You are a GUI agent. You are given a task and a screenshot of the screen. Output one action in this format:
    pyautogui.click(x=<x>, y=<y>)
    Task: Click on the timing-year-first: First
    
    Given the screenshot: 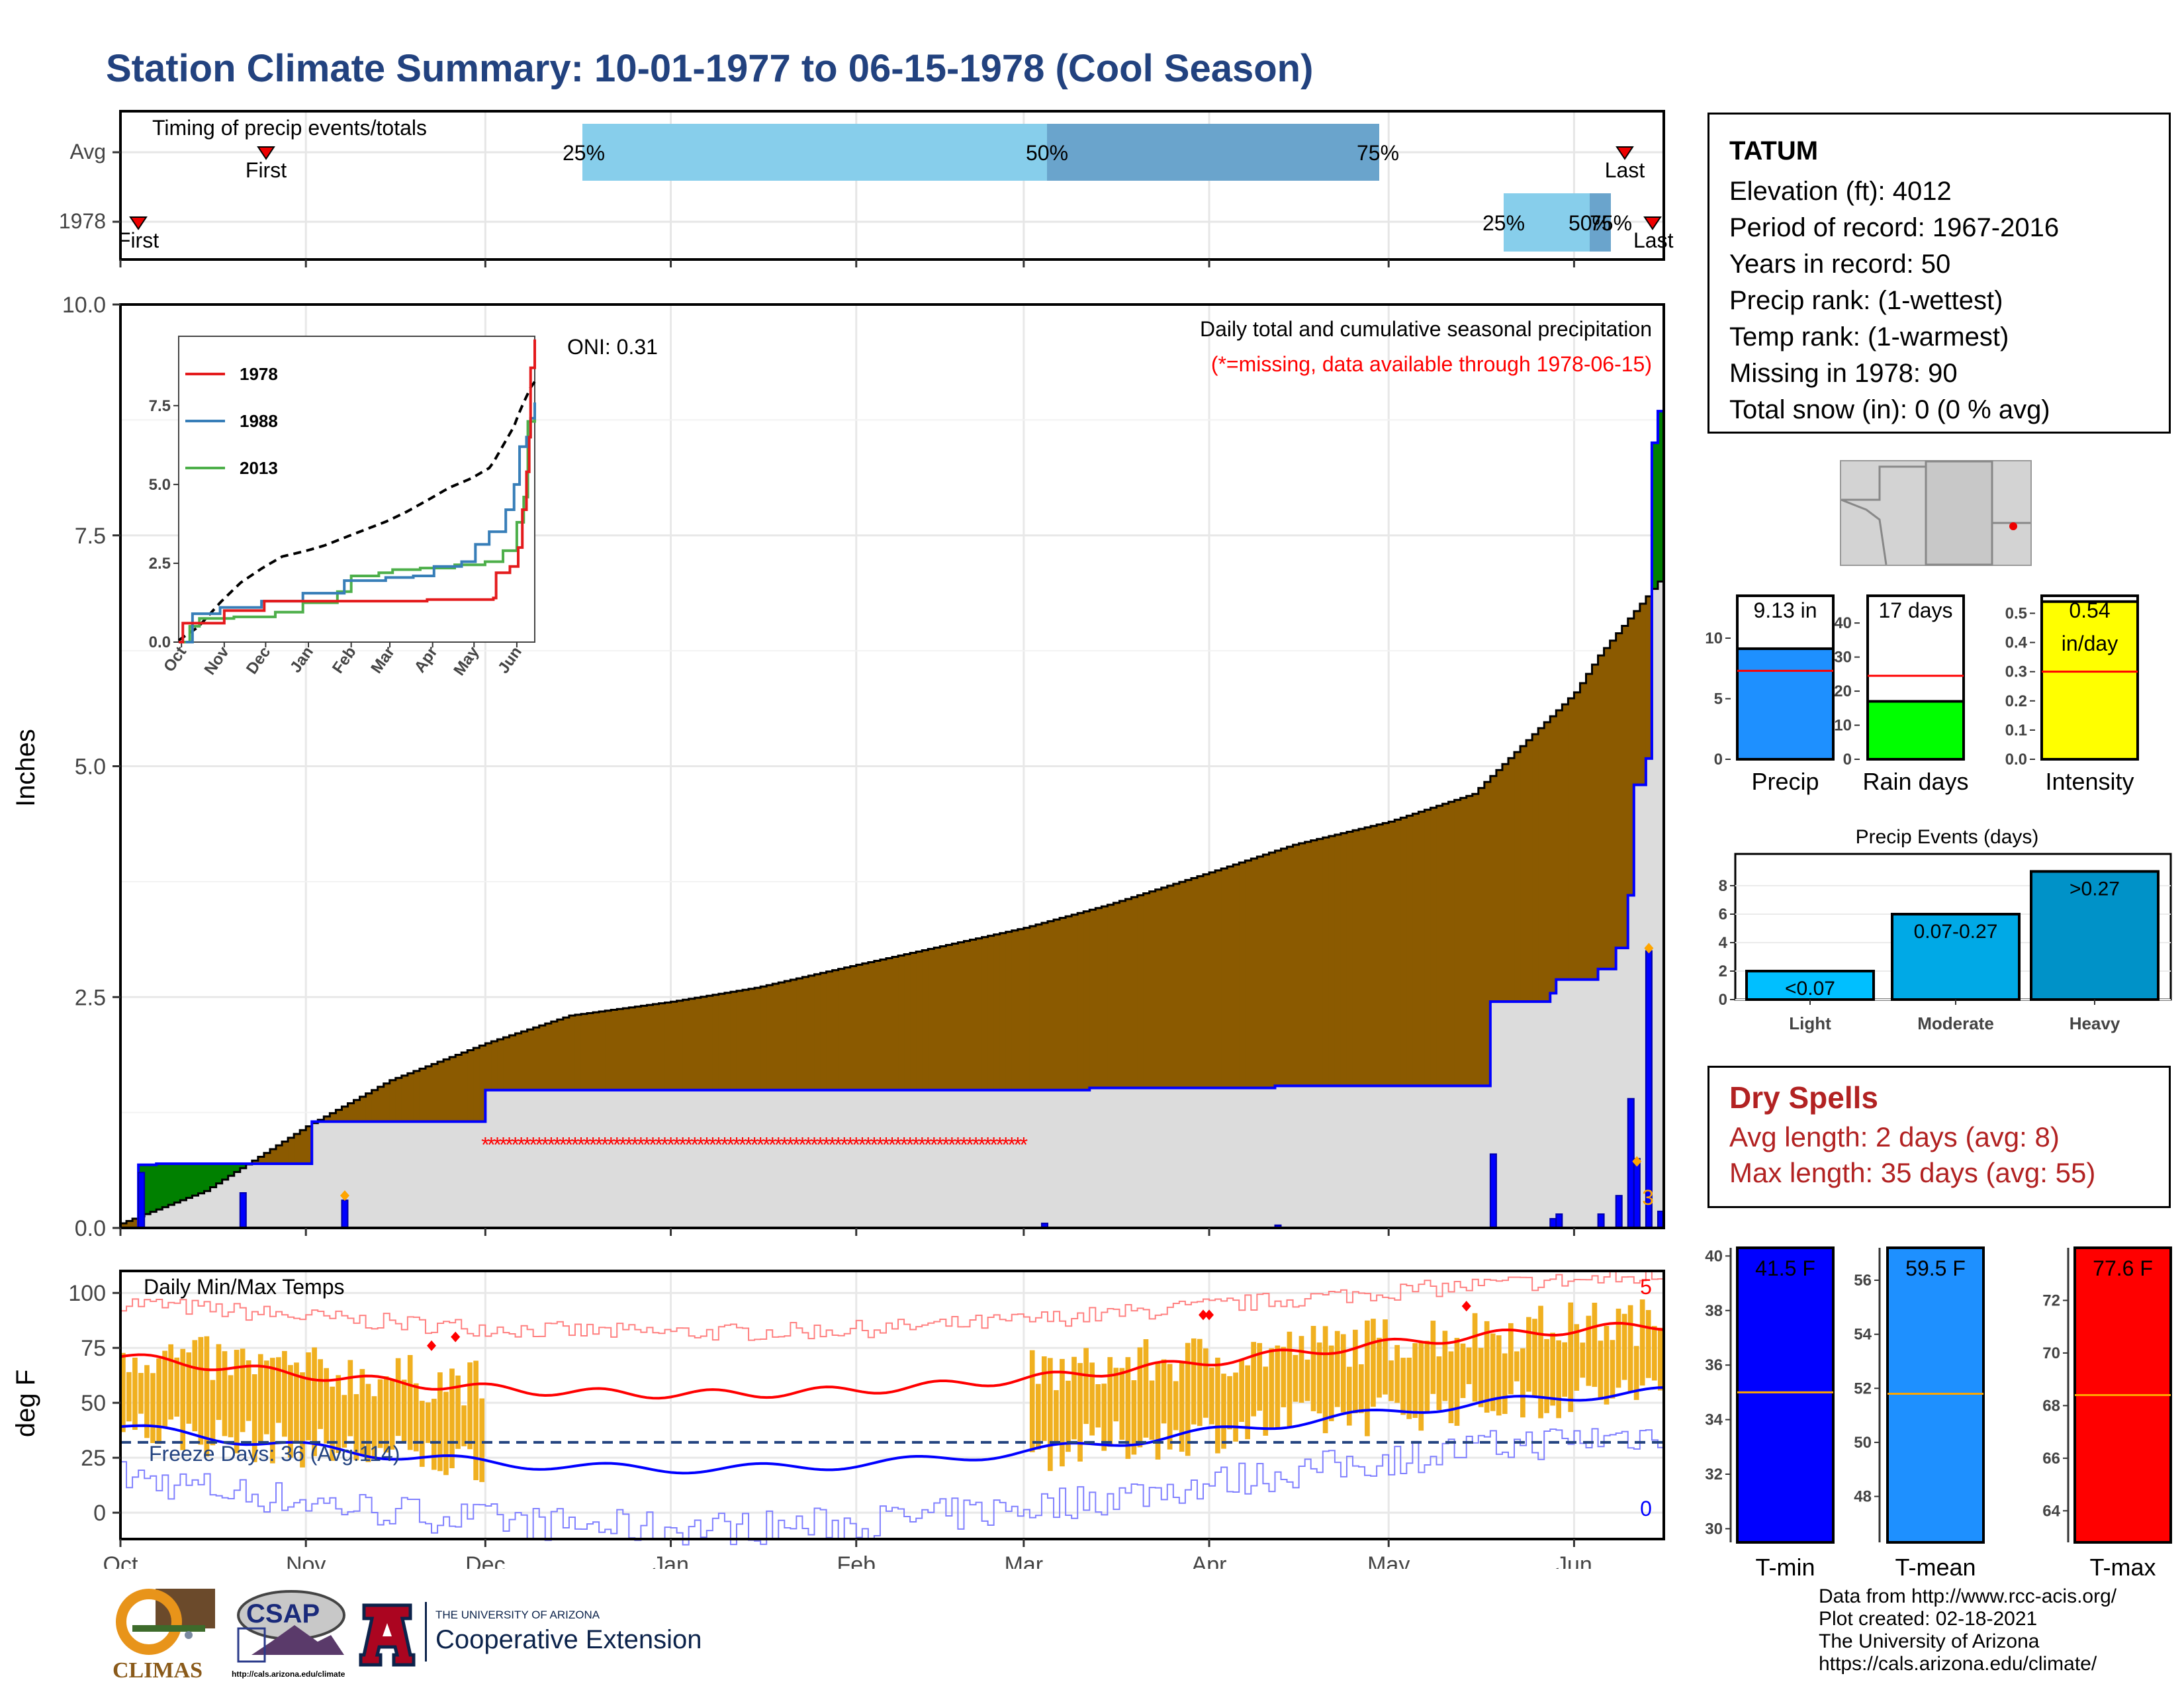 What is the action you would take?
    pyautogui.click(x=138, y=240)
    